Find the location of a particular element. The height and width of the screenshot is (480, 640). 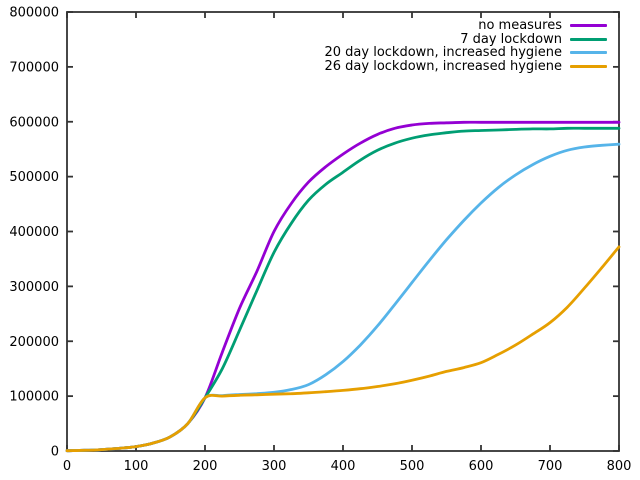

x-tick-label: 700 is located at coordinates (550, 466).